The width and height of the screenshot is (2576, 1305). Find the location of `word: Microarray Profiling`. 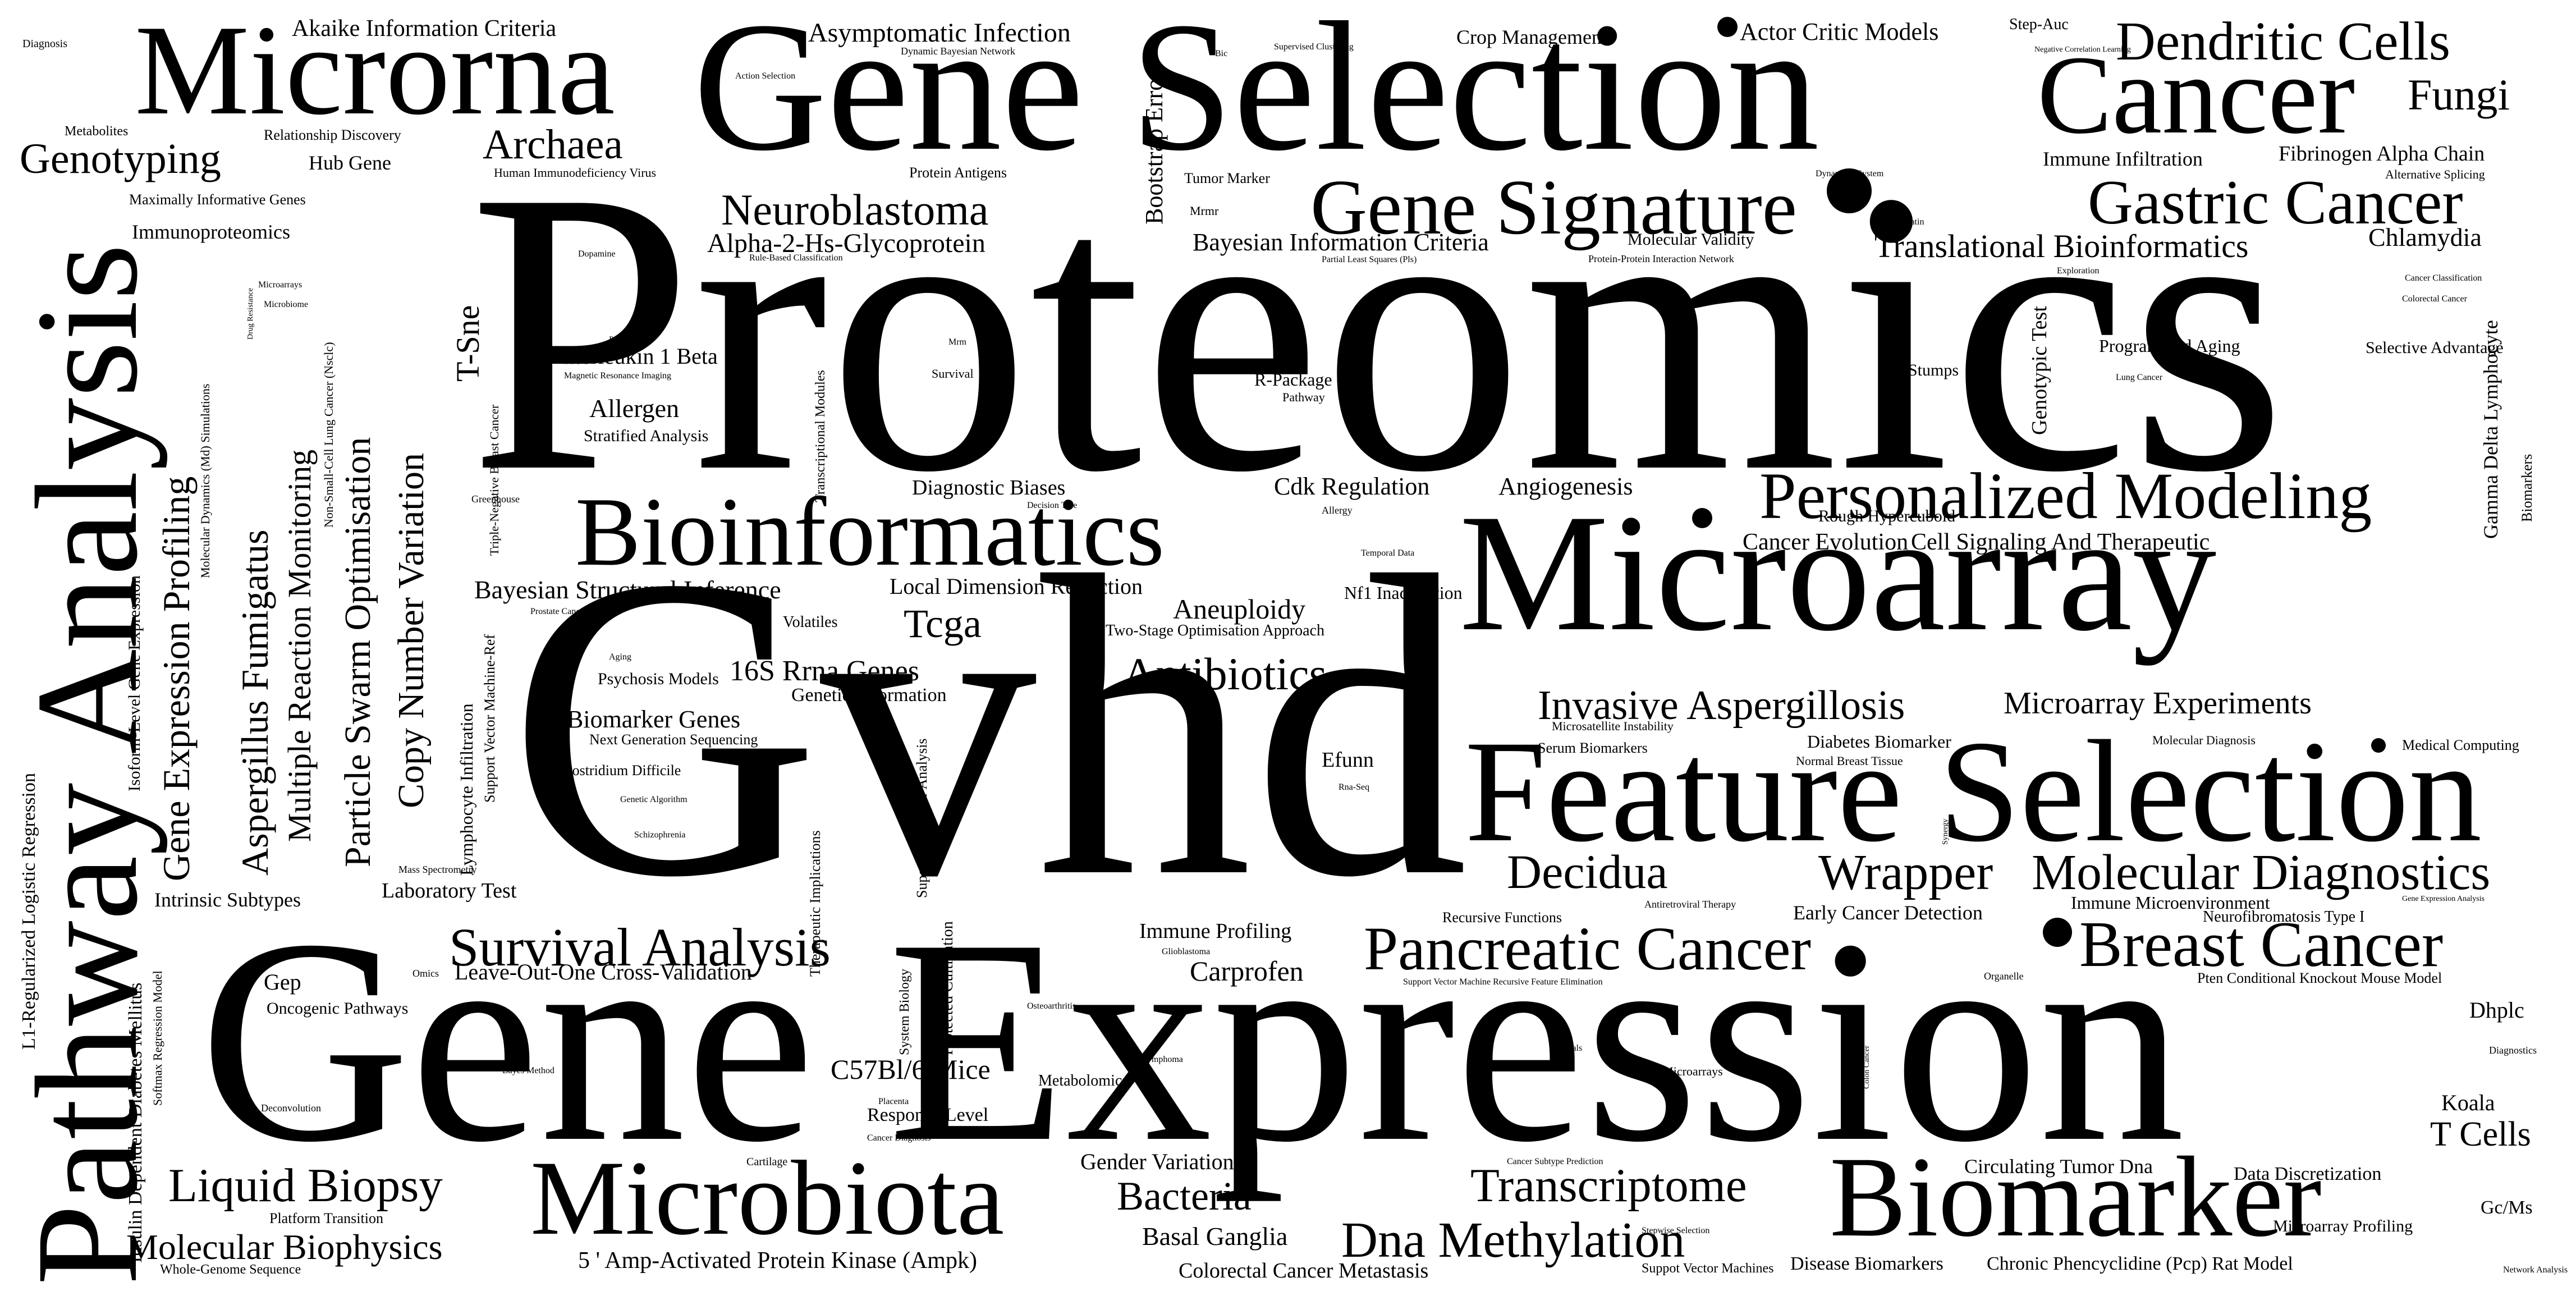

word: Microarray Profiling is located at coordinates (2343, 1226).